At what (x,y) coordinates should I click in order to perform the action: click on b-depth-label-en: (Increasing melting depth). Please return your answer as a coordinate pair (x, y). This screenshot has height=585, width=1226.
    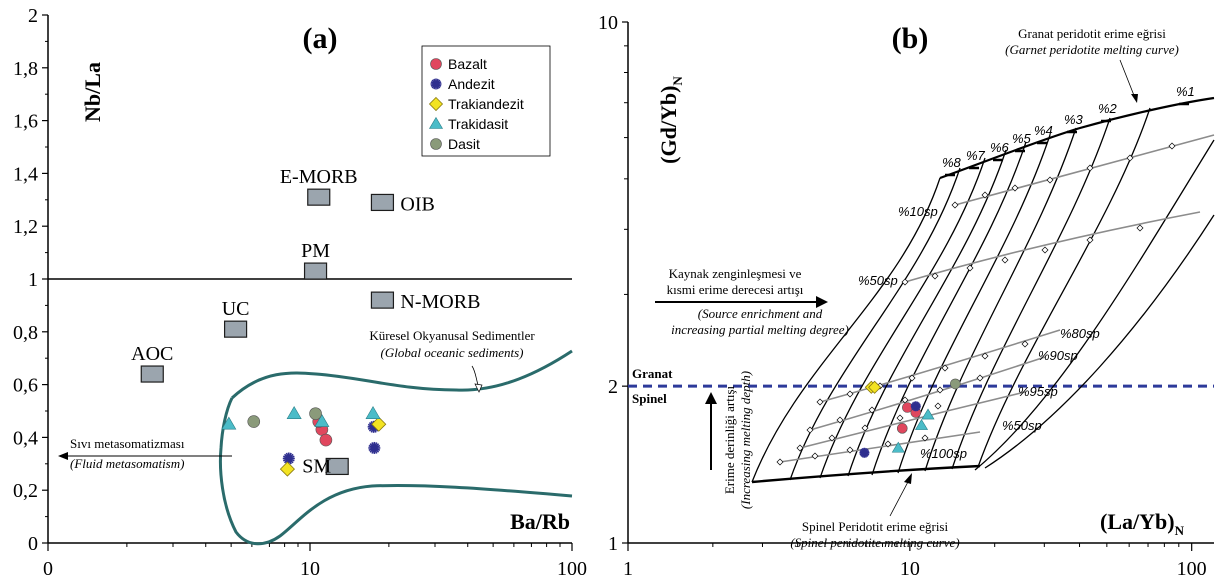
    Looking at the image, I should click on (745, 440).